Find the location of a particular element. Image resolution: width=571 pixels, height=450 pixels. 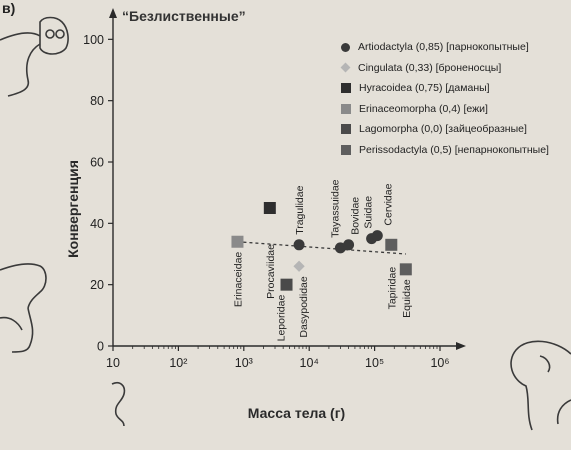

skull-illustration-bottom is located at coordinates (118, 404).